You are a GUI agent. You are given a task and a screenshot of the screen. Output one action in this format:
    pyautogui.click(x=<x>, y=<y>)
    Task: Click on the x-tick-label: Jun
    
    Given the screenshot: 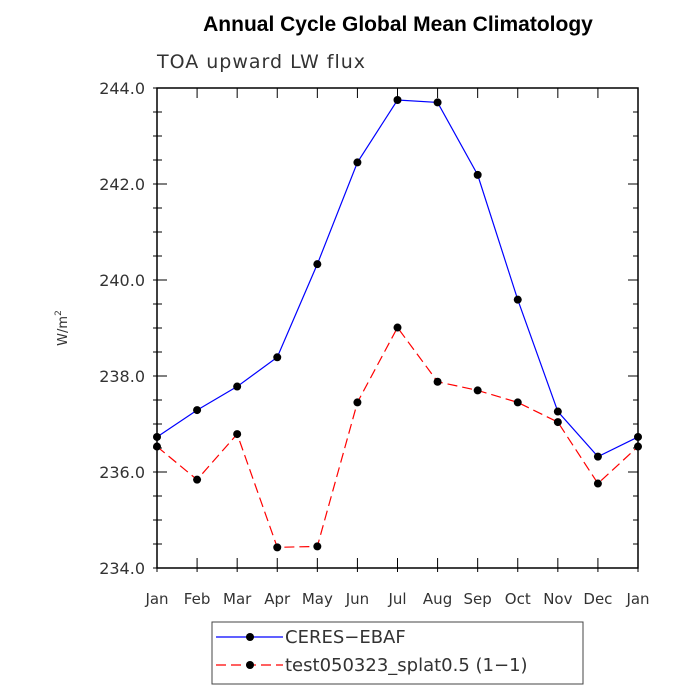 What is the action you would take?
    pyautogui.click(x=357, y=599)
    